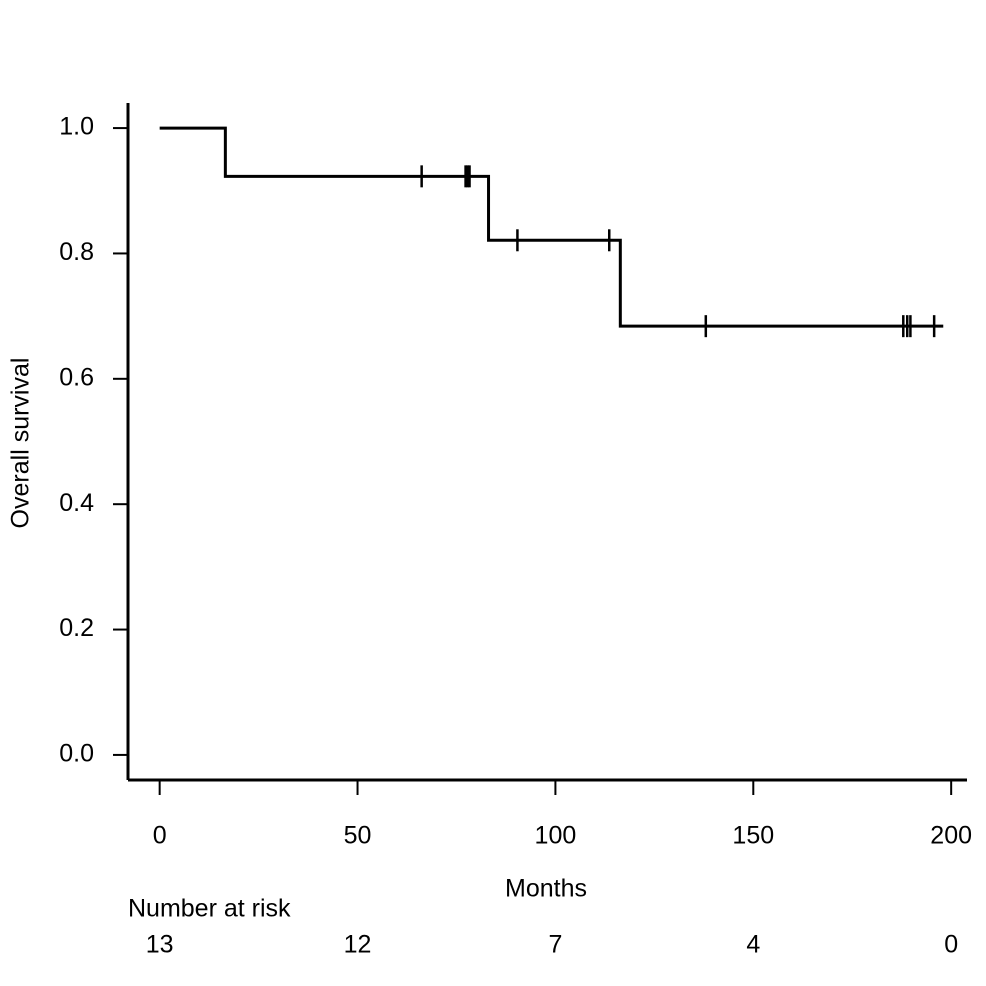  What do you see at coordinates (21, 443) in the screenshot?
I see `y-axis-label: Overall survival` at bounding box center [21, 443].